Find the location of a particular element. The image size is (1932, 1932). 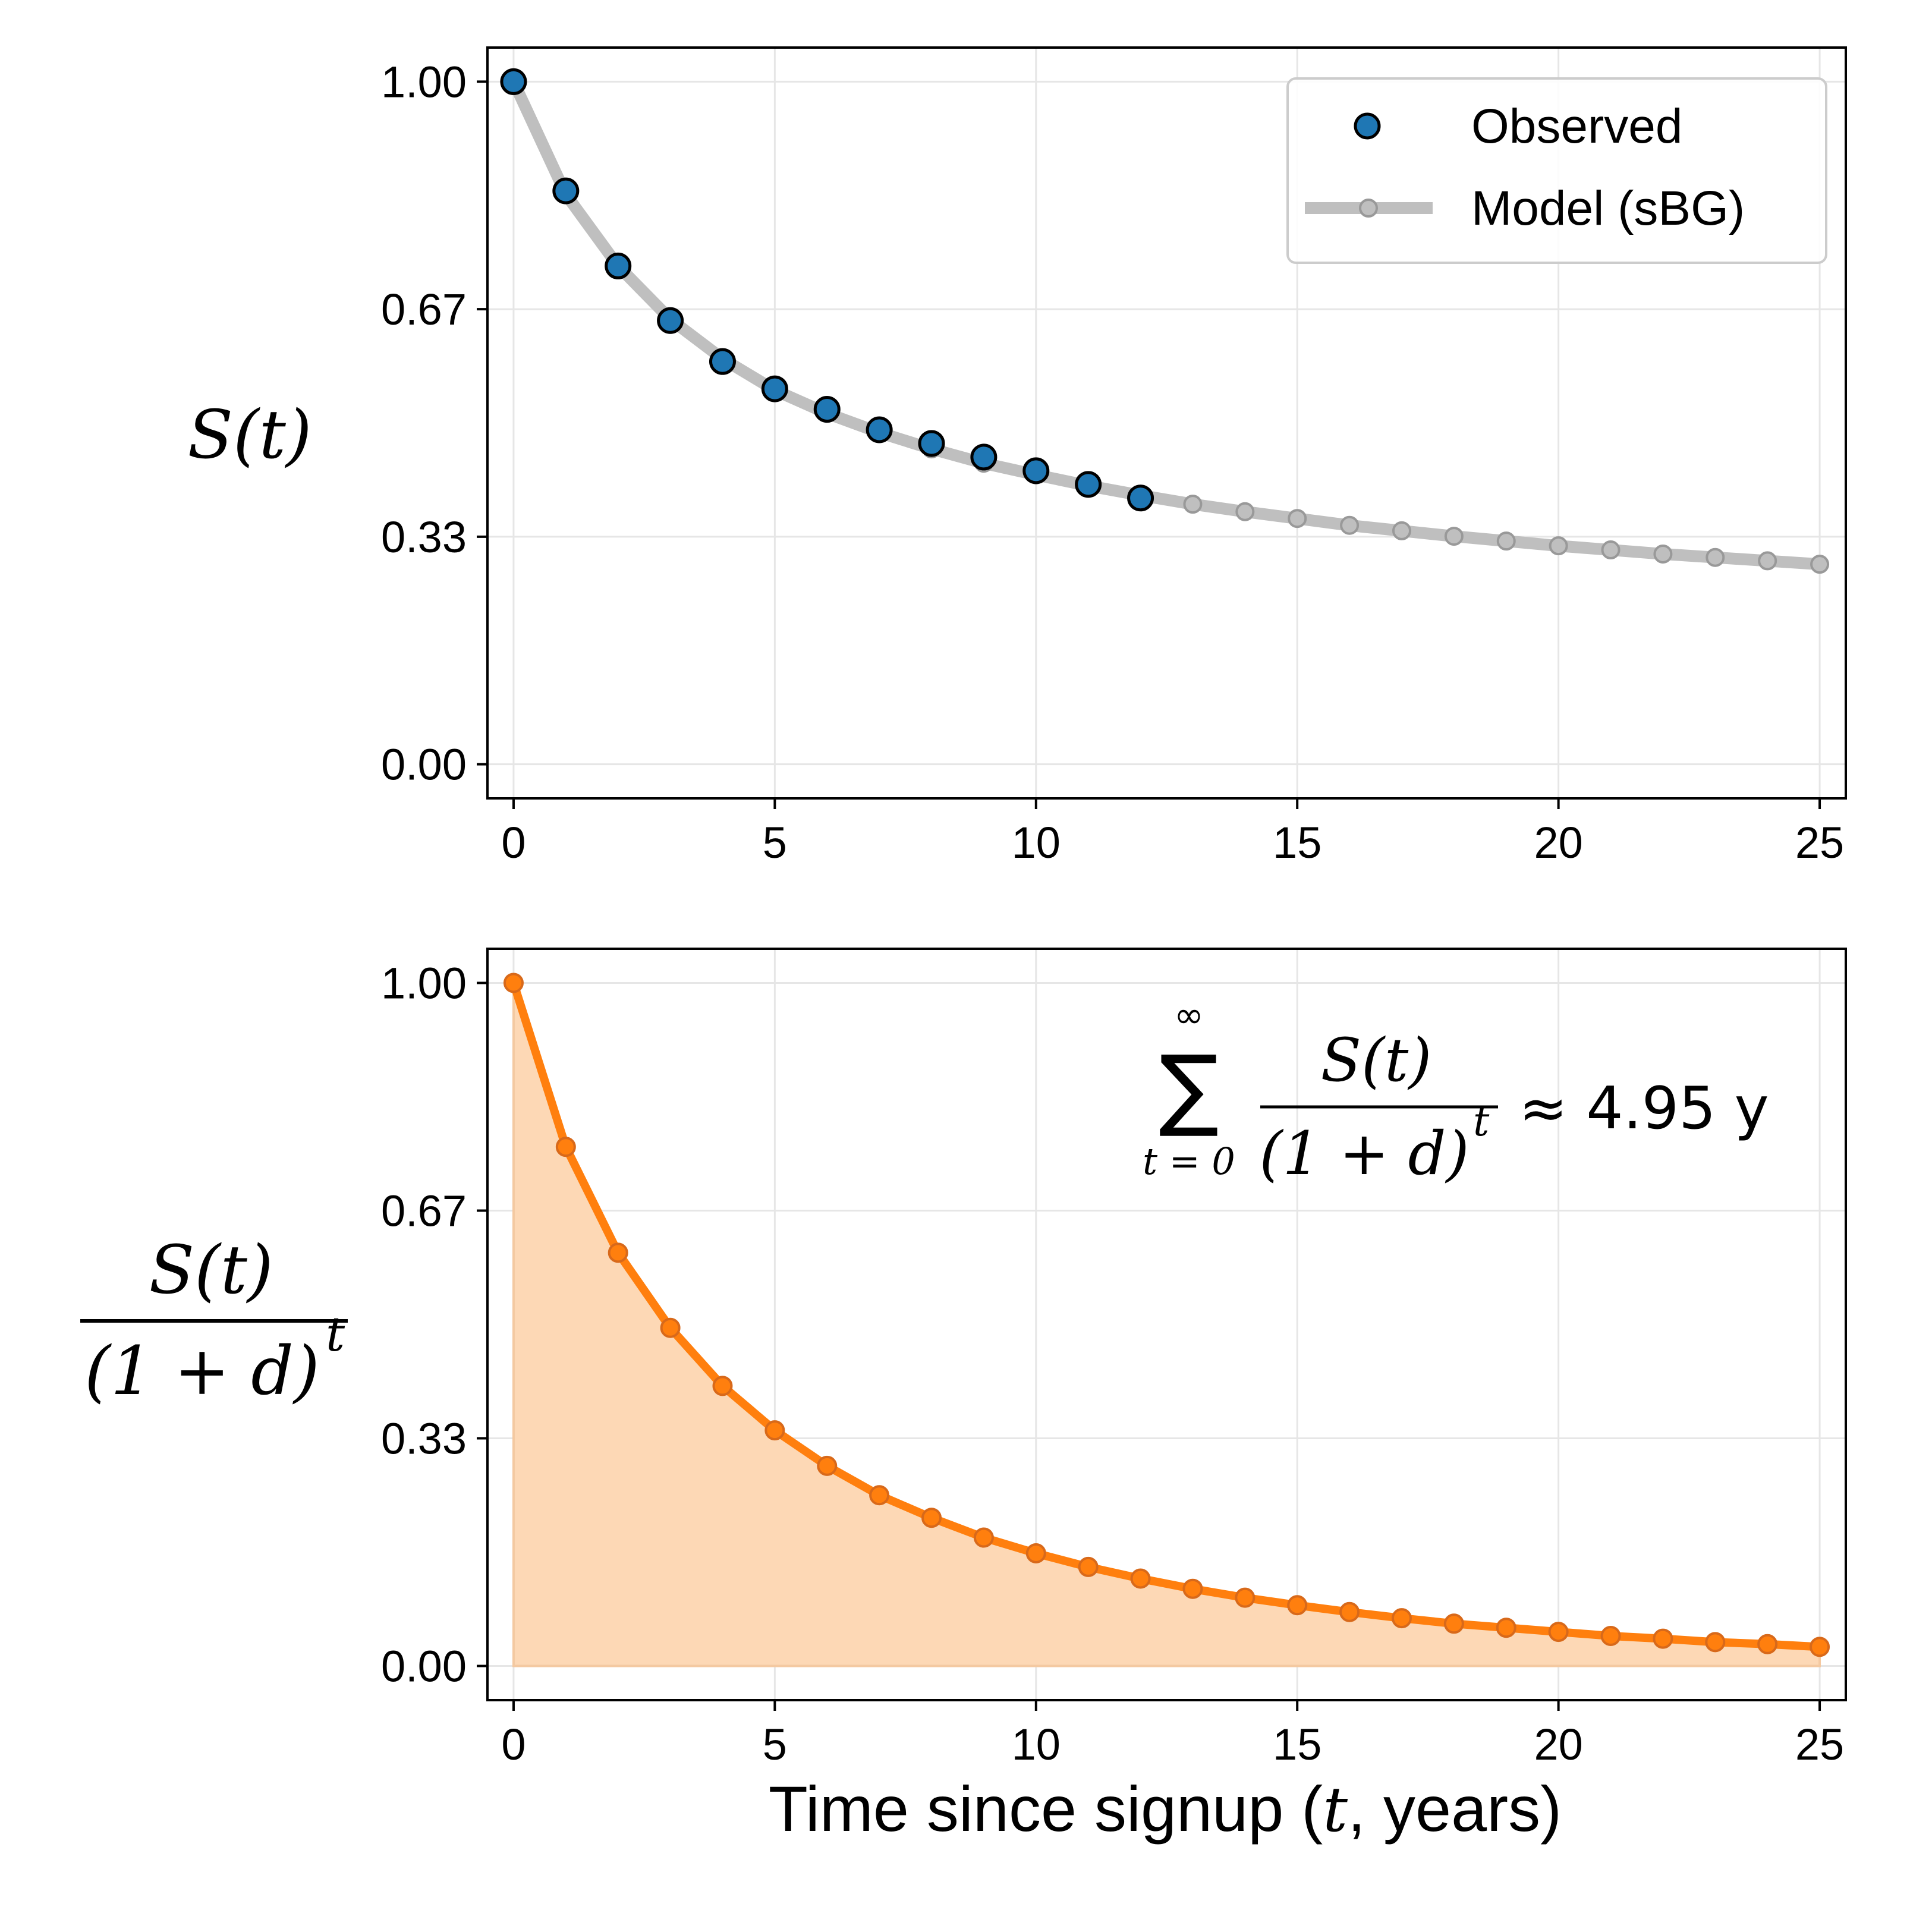

sum-symbol: ∑ is located at coordinates (1189, 1088).